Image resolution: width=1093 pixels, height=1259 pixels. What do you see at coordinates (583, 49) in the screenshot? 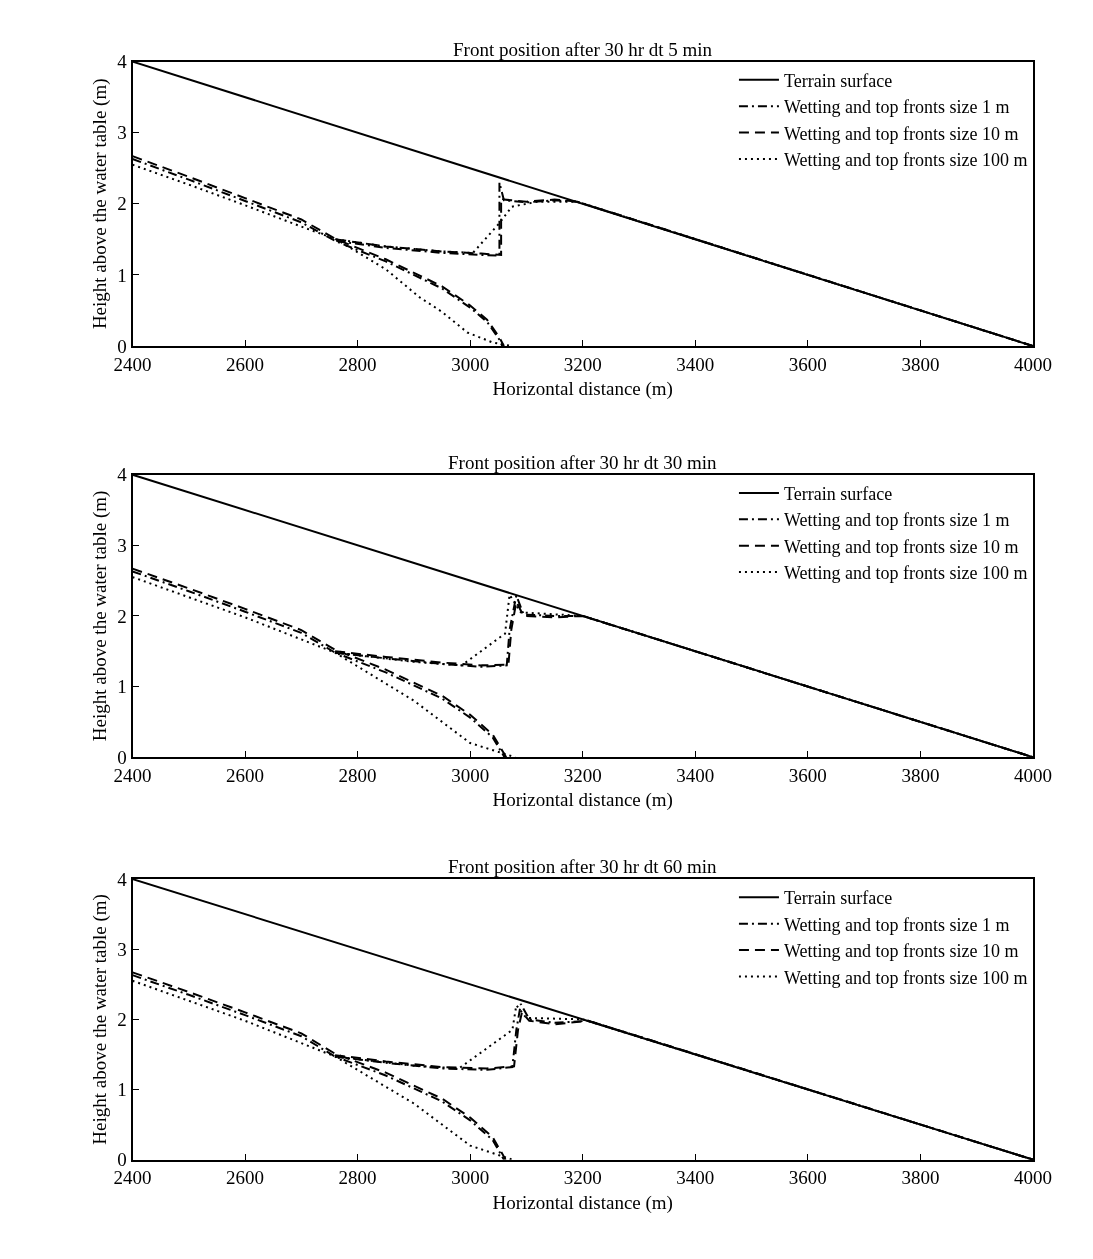
I see `chart-title: Front position after 30 hr dt 5 min` at bounding box center [583, 49].